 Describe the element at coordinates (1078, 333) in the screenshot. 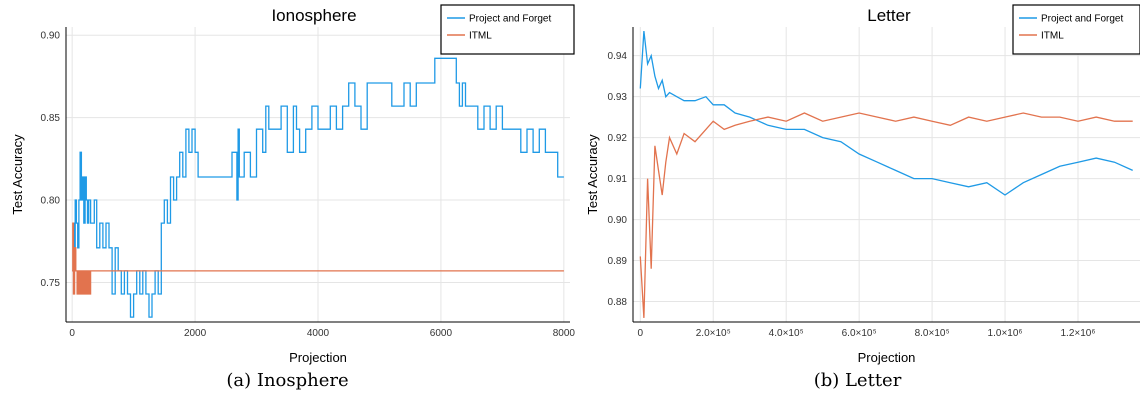

I see `x-tick-label: 1.2×10⁶` at that location.